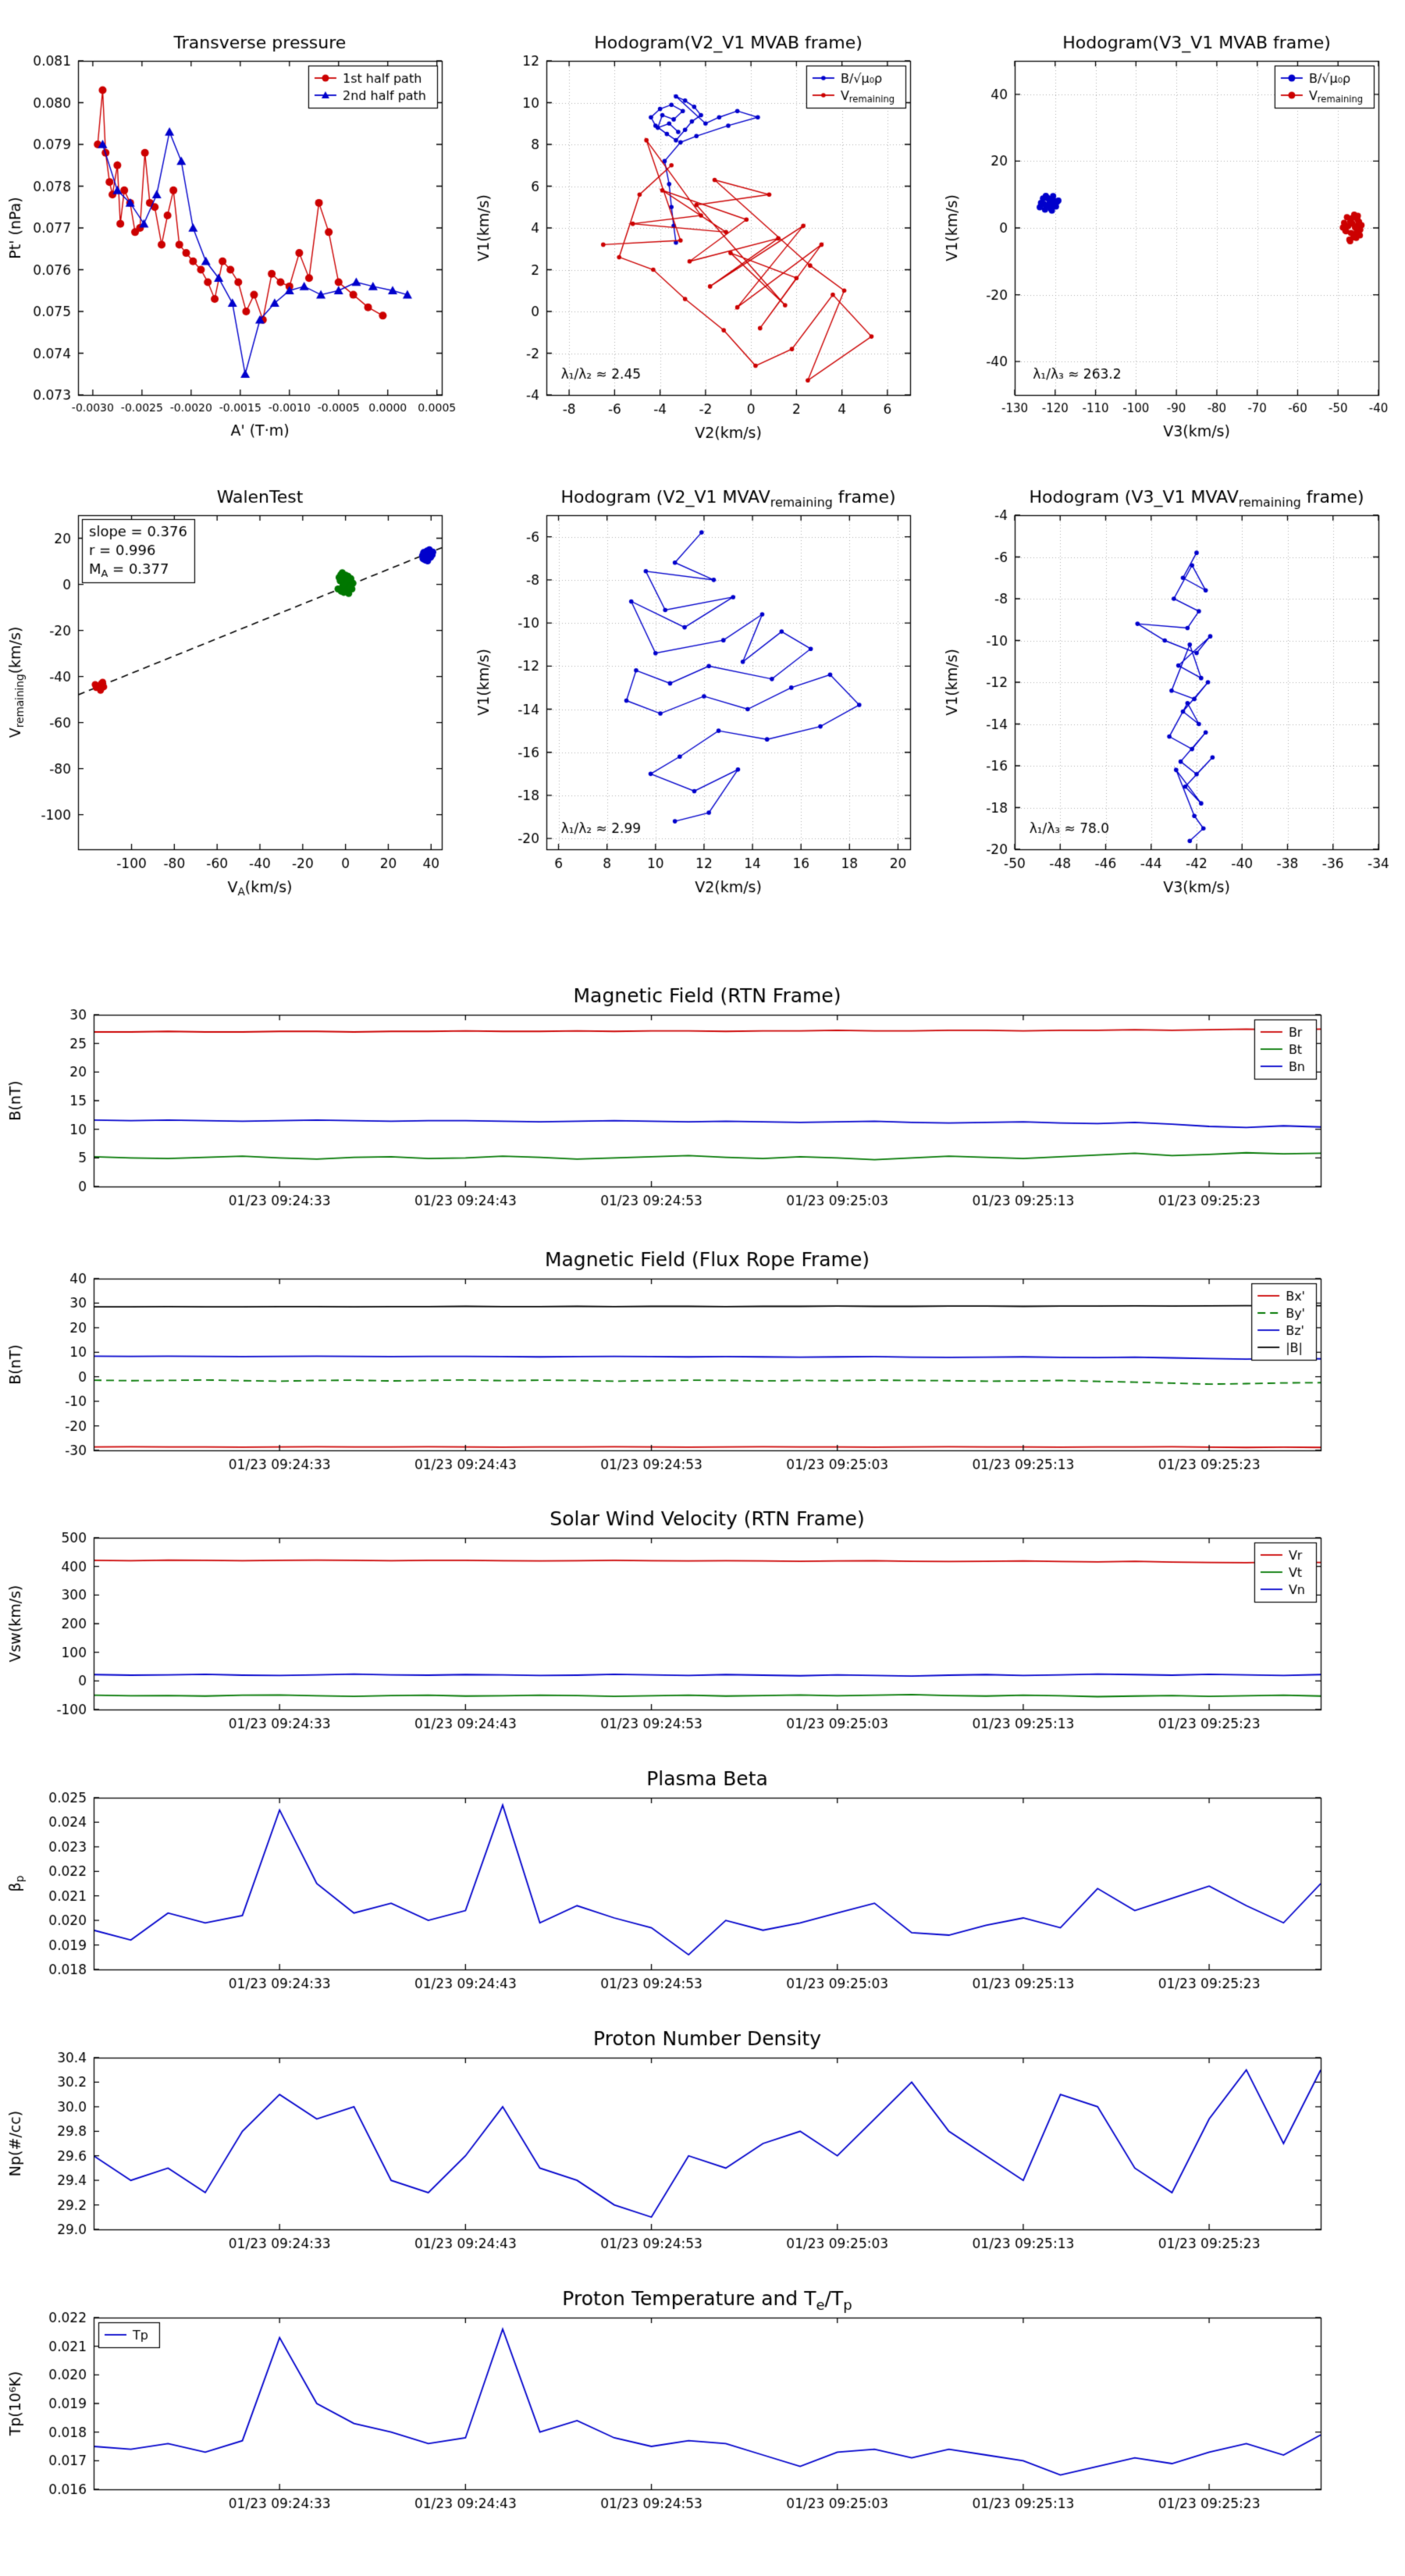 This screenshot has width=1405, height=2576. I want to click on chart-solar-wind-velocity, so click(703, 1625).